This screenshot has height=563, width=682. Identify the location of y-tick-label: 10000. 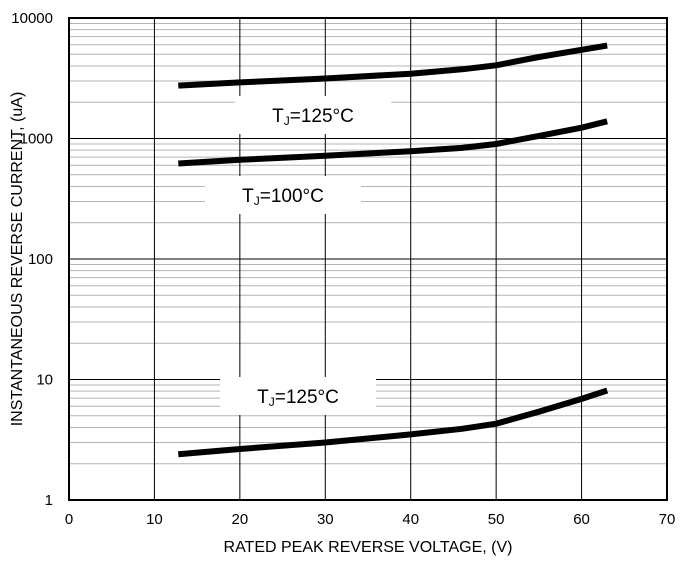
(32, 18).